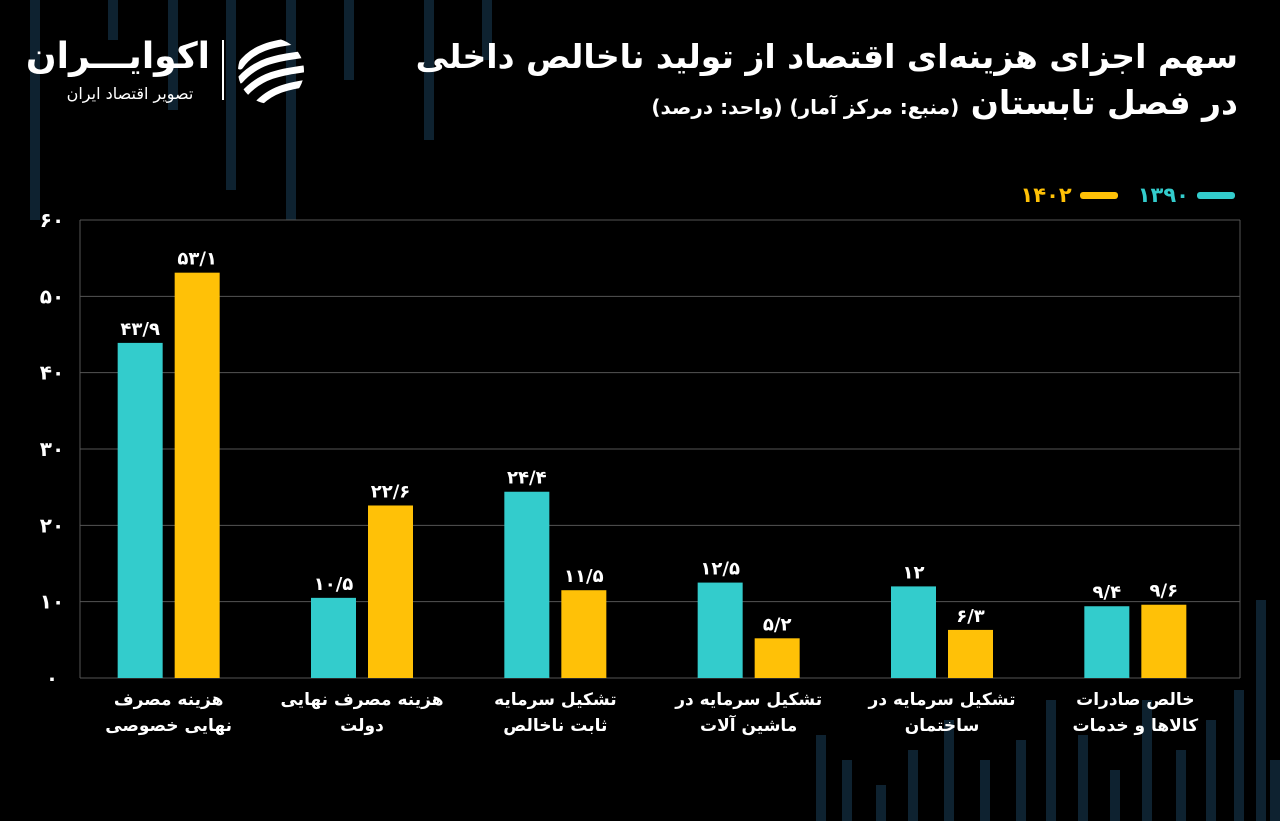 This screenshot has height=821, width=1280. What do you see at coordinates (1127, 195) in the screenshot?
I see `chart-legend: ۱۳۹۰ ۱۴۰۲` at bounding box center [1127, 195].